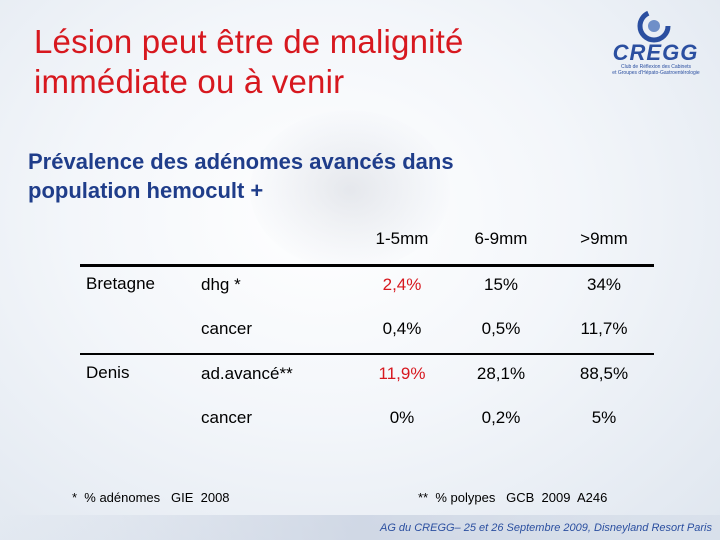  I want to click on cell-cancer-bretagne-1-5mm: 0,4%, so click(402, 328).